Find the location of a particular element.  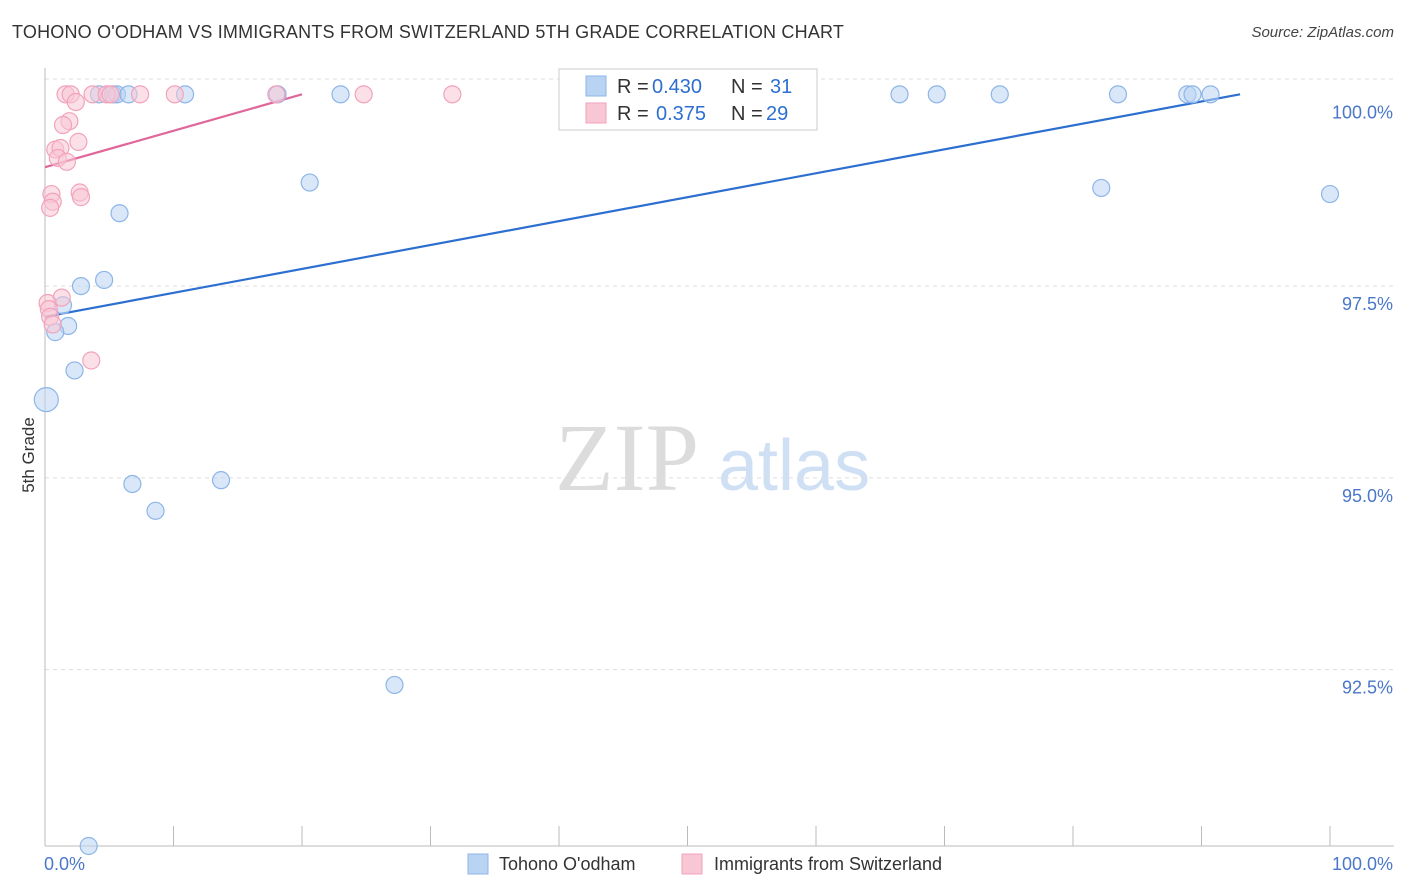

legend-n-value-1: 31 is located at coordinates (781, 87).